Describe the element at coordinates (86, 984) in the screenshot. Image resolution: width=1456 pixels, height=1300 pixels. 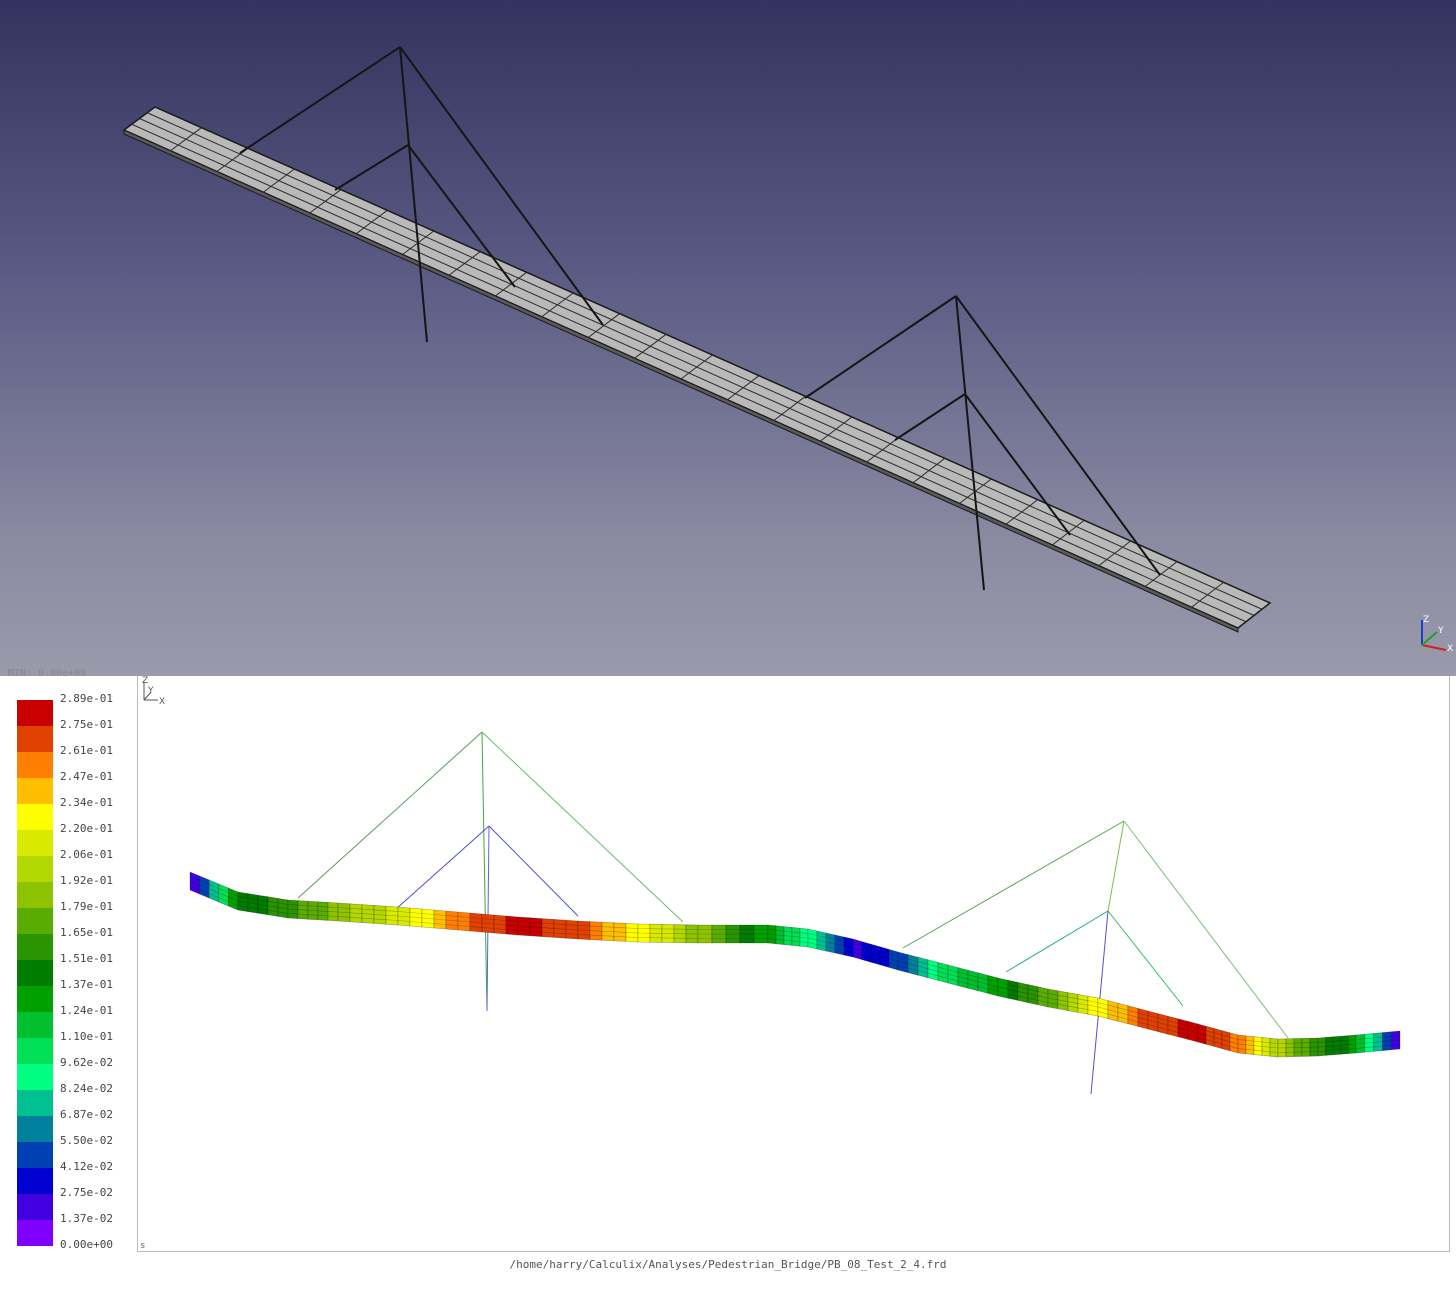
I see `legend-label: 1.37e-01` at that location.